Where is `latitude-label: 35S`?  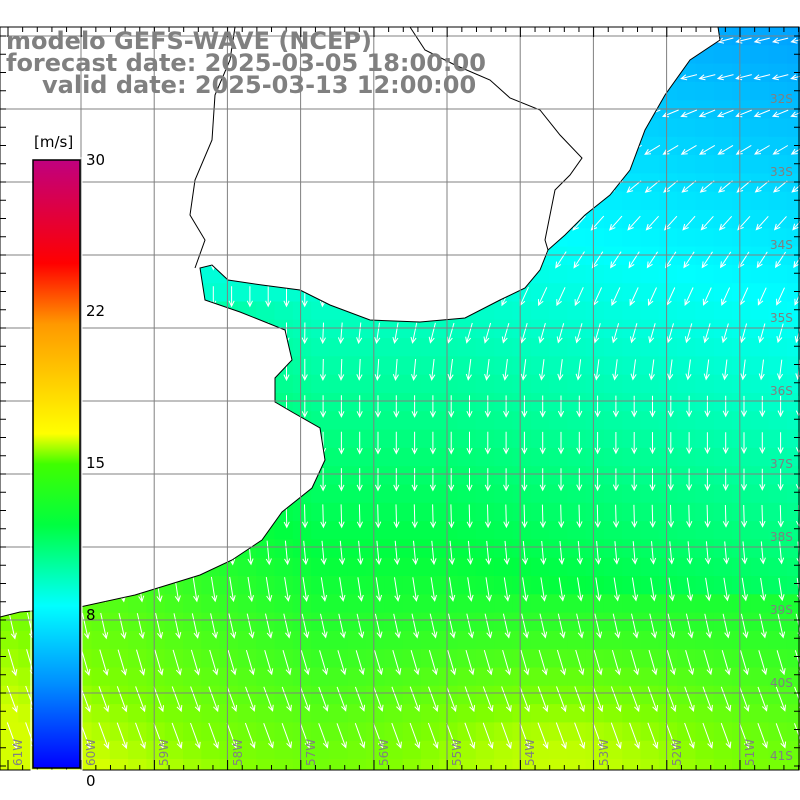 latitude-label: 35S is located at coordinates (781, 318).